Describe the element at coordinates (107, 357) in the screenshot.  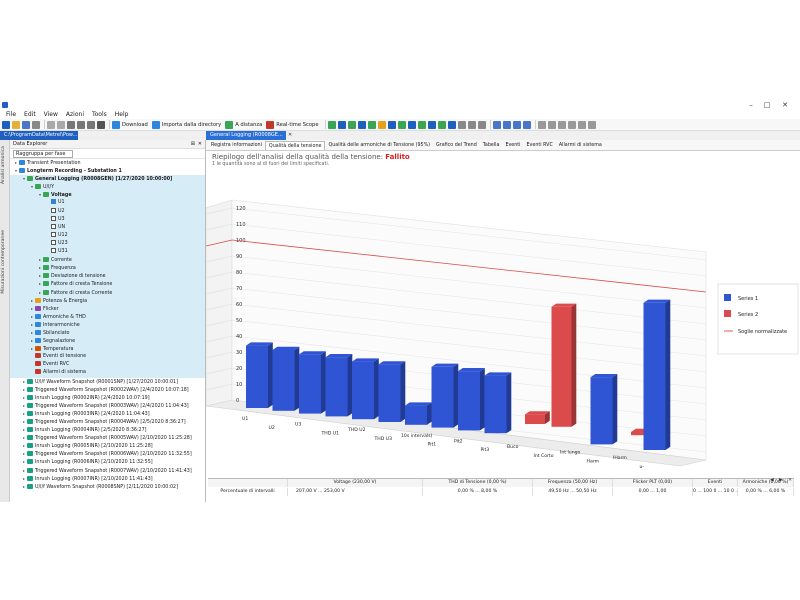
I see `tree-node: Eventi di tensione` at that location.